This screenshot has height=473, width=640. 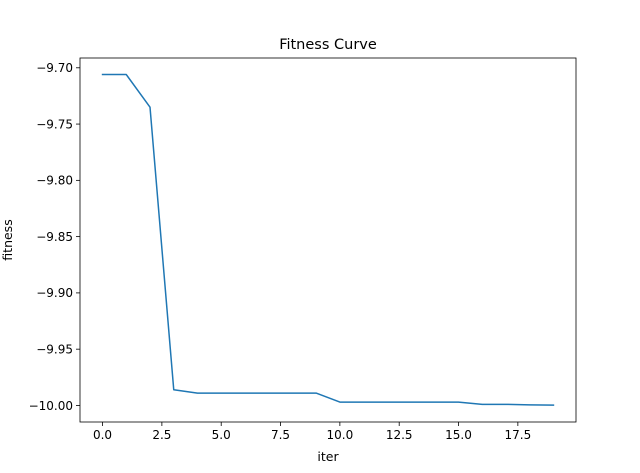 I want to click on y-tick-label: −9.85, so click(x=54, y=237).